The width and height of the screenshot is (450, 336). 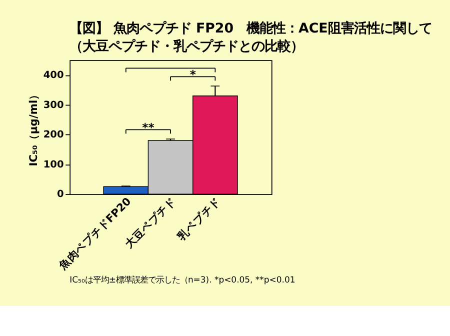 What do you see at coordinates (183, 279) in the screenshot?
I see `text: IC₅₀は平均±標準誤差で示した（n=3). *p<0.05, **p<0.01` at bounding box center [183, 279].